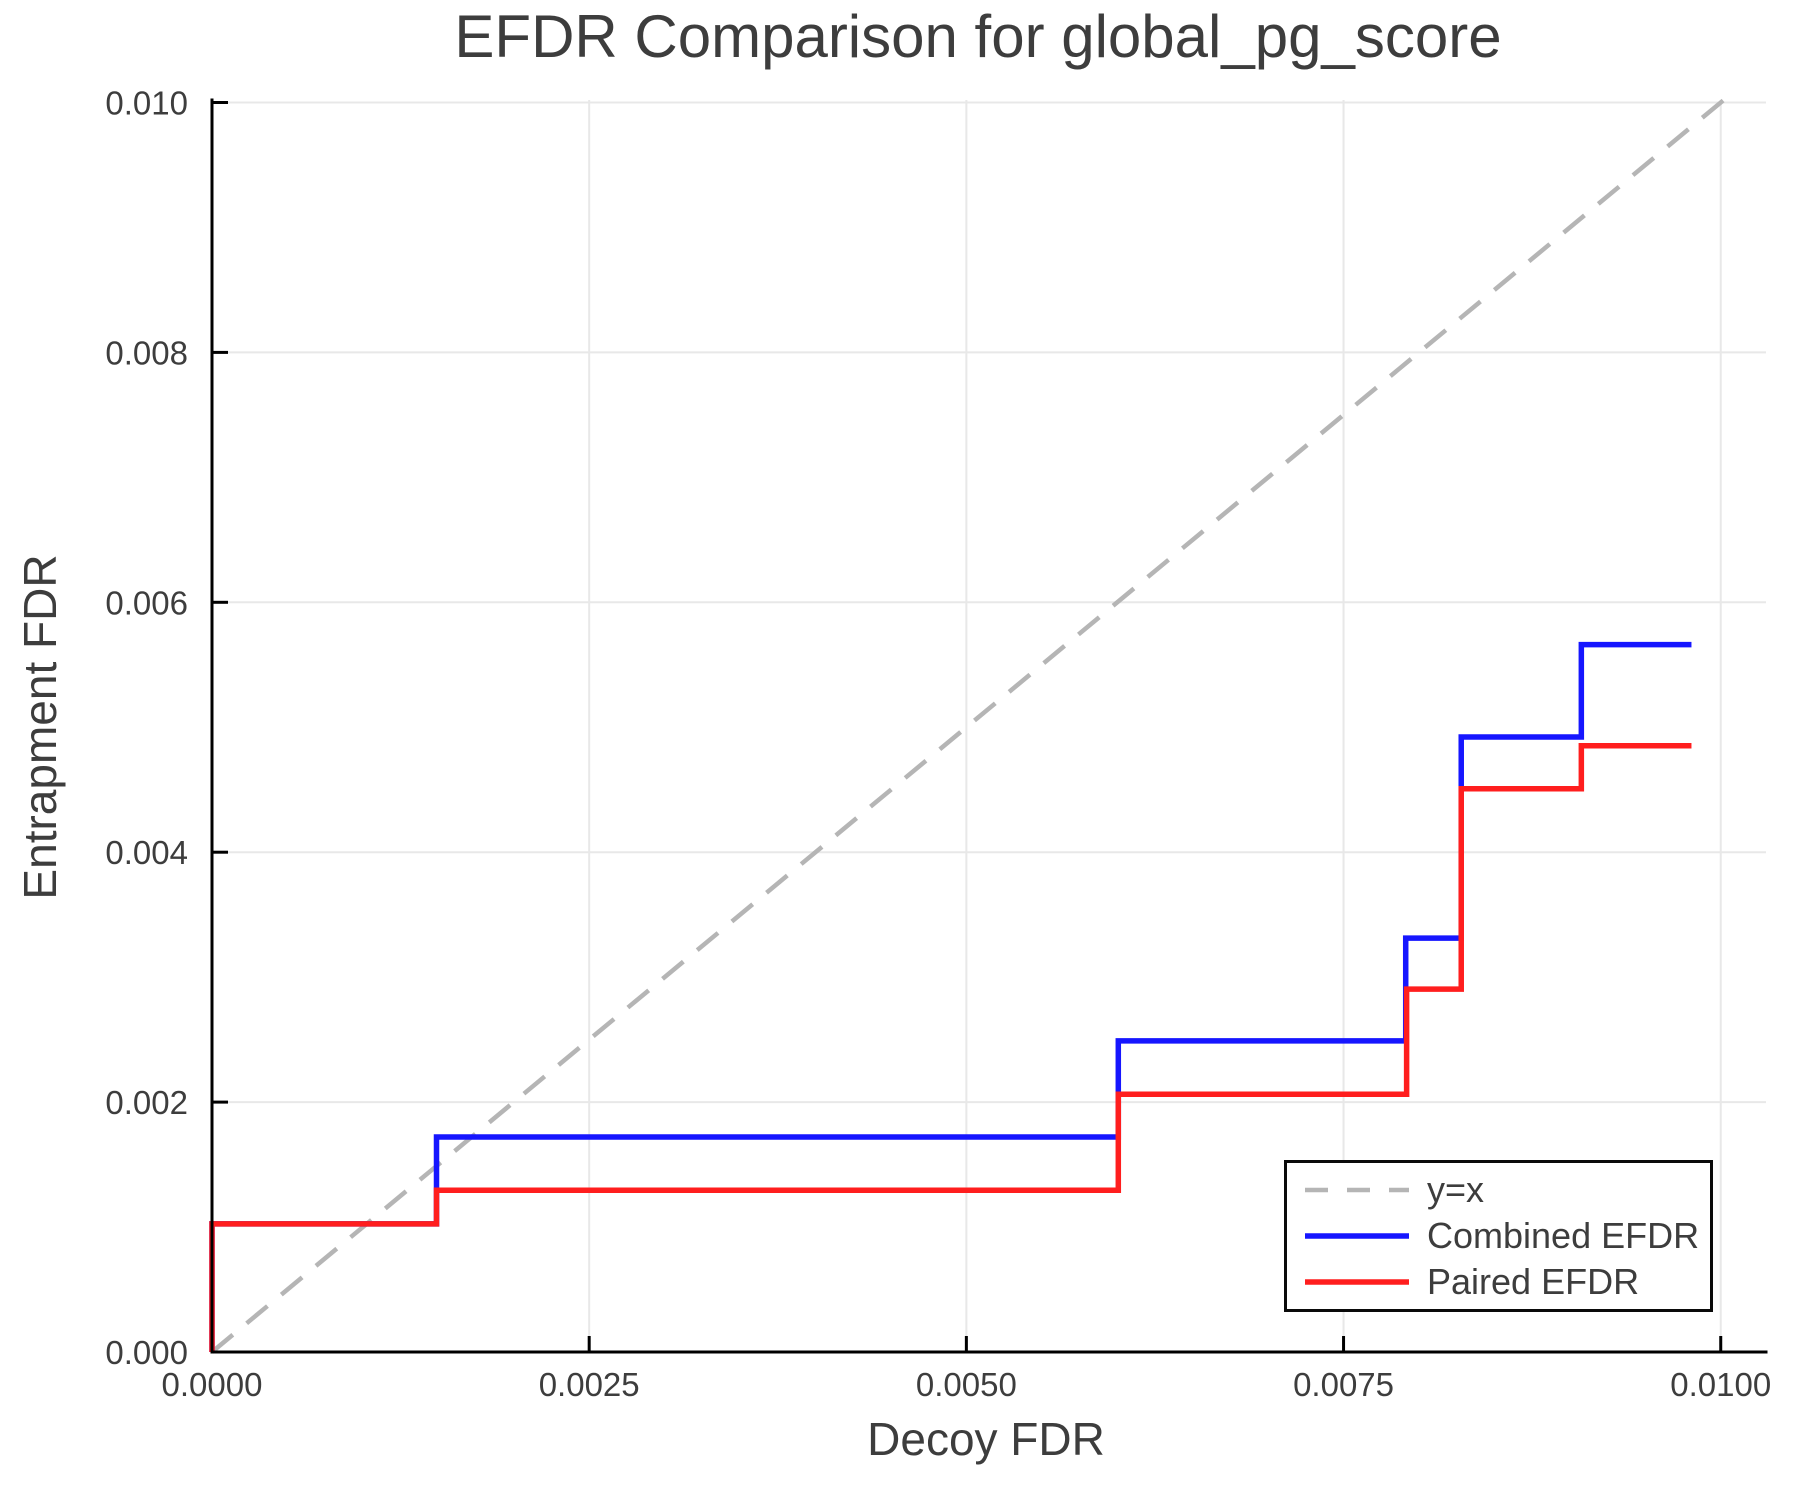  What do you see at coordinates (1563, 1235) in the screenshot?
I see `legend-label-combined-efdr: Combined EFDR` at bounding box center [1563, 1235].